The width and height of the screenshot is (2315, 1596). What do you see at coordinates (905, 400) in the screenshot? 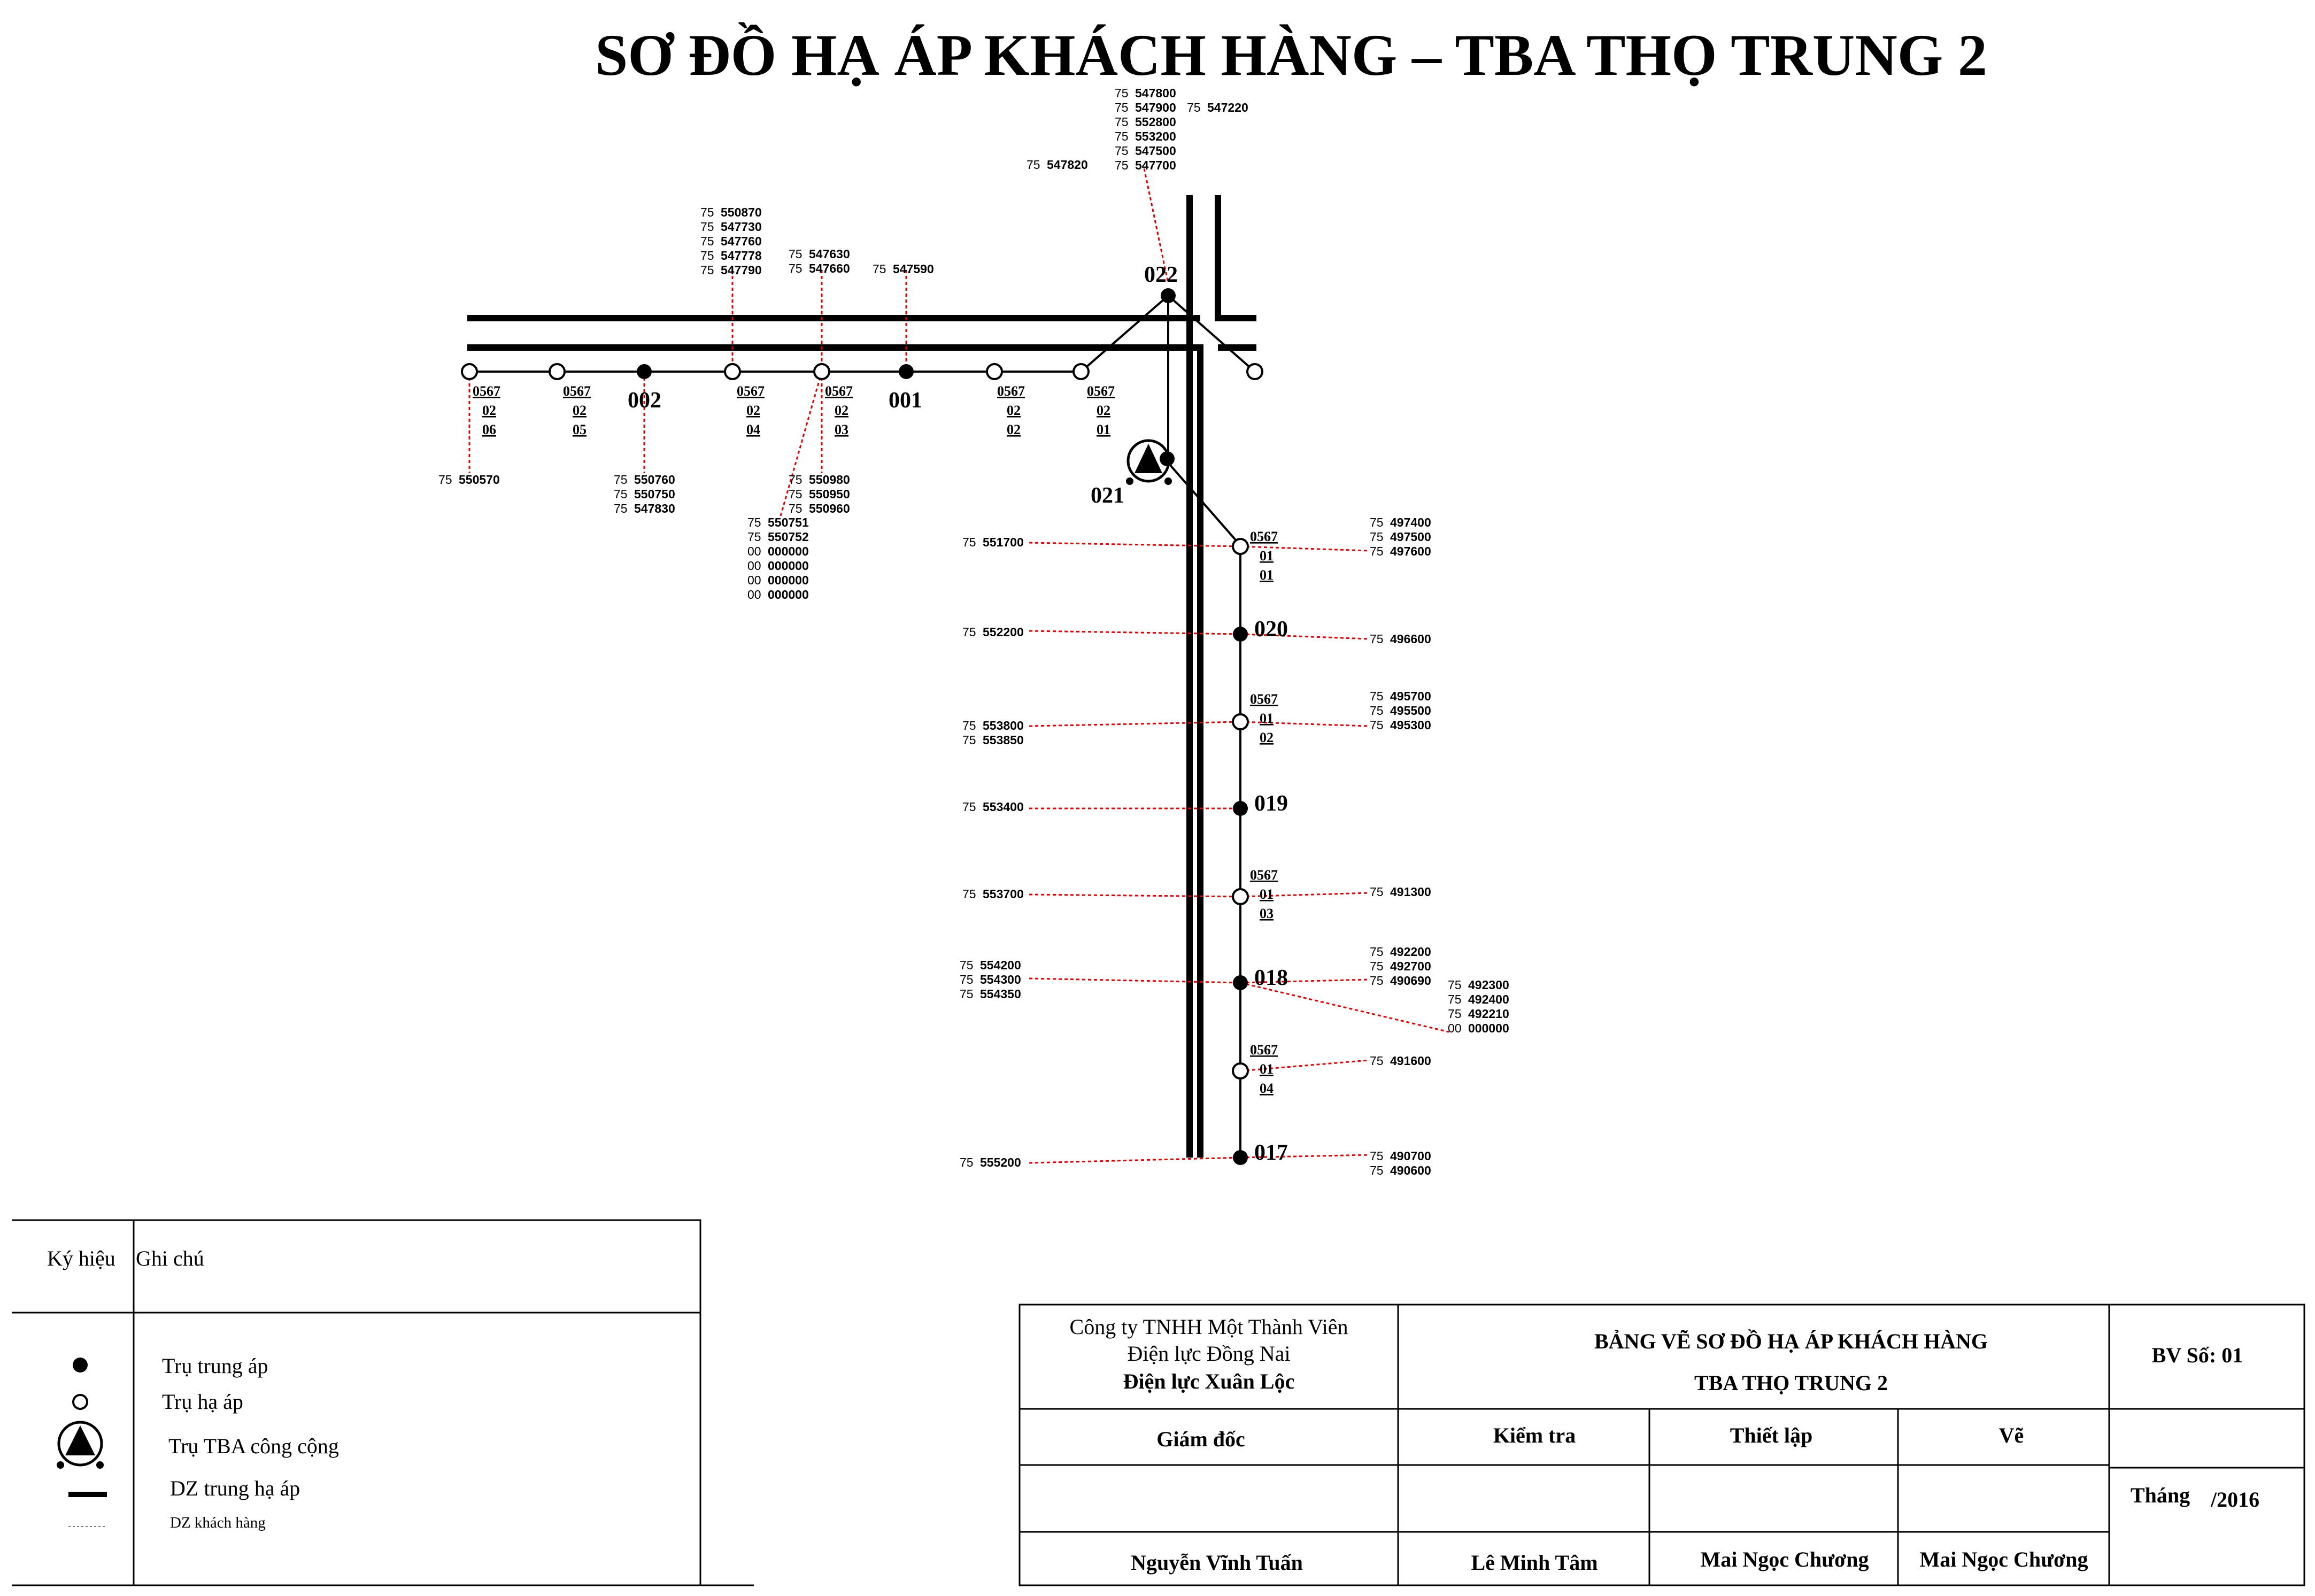
I see `label-001: 001` at bounding box center [905, 400].